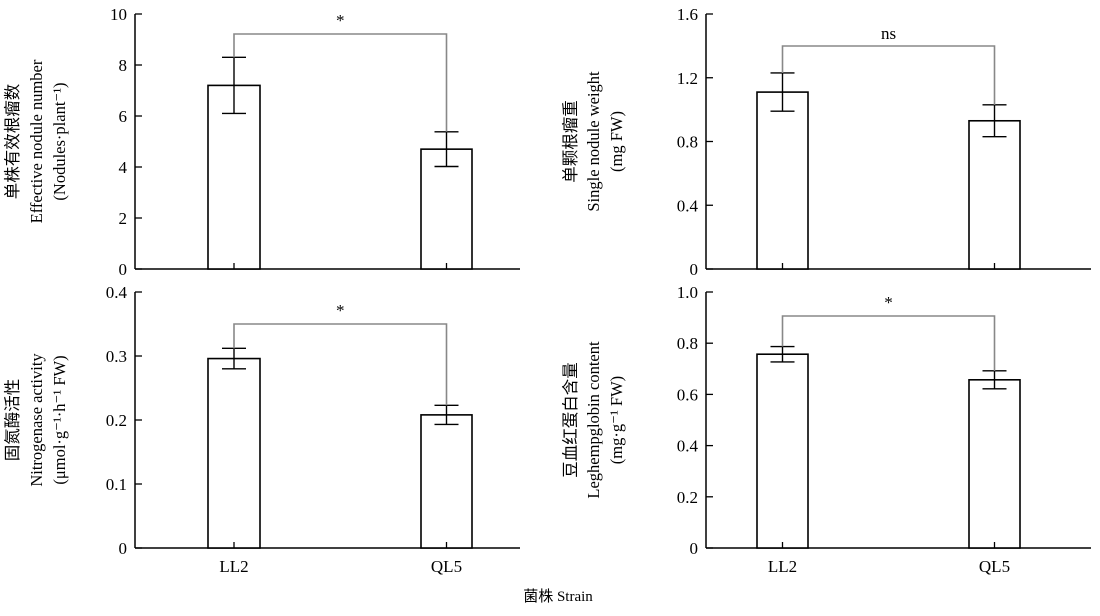 Image resolution: width=1100 pixels, height=616 pixels. What do you see at coordinates (116, 356) in the screenshot?
I see `y-tick-label: 0.3` at bounding box center [116, 356].